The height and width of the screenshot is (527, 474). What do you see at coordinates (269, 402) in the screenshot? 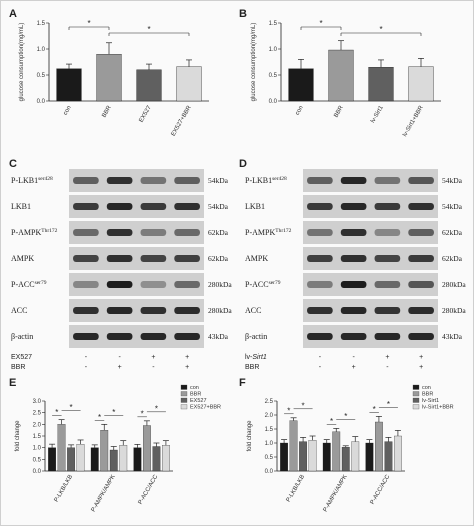
I see `panel-f-y-tick-label: 2.5` at bounding box center [269, 402].